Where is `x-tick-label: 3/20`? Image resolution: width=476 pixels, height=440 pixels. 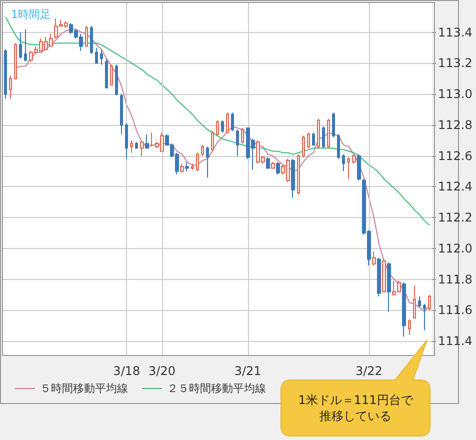
x-tick-label: 3/20 is located at coordinates (162, 371).